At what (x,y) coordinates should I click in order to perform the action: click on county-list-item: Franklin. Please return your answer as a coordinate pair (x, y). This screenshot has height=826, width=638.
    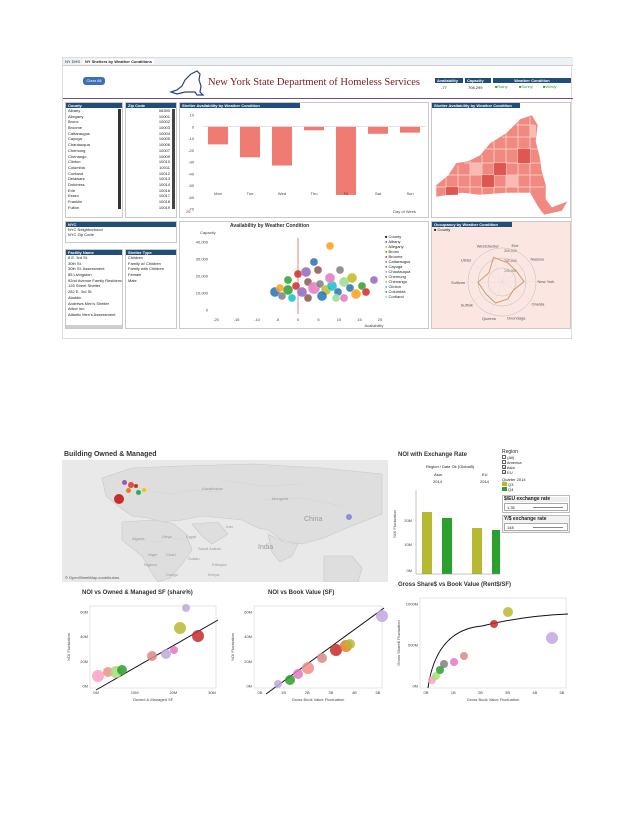
    Looking at the image, I should click on (75, 201).